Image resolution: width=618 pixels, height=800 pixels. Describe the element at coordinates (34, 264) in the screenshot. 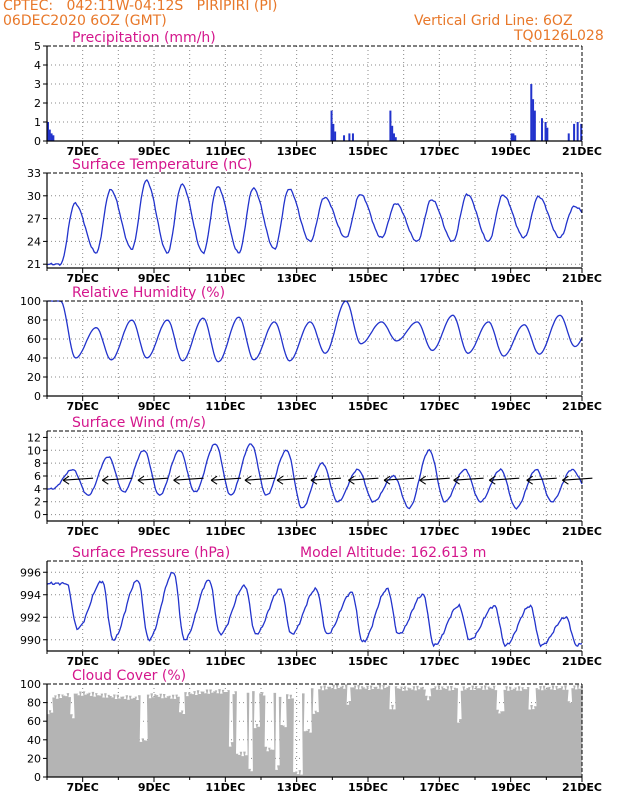

I see `y-tick-label: 21` at that location.